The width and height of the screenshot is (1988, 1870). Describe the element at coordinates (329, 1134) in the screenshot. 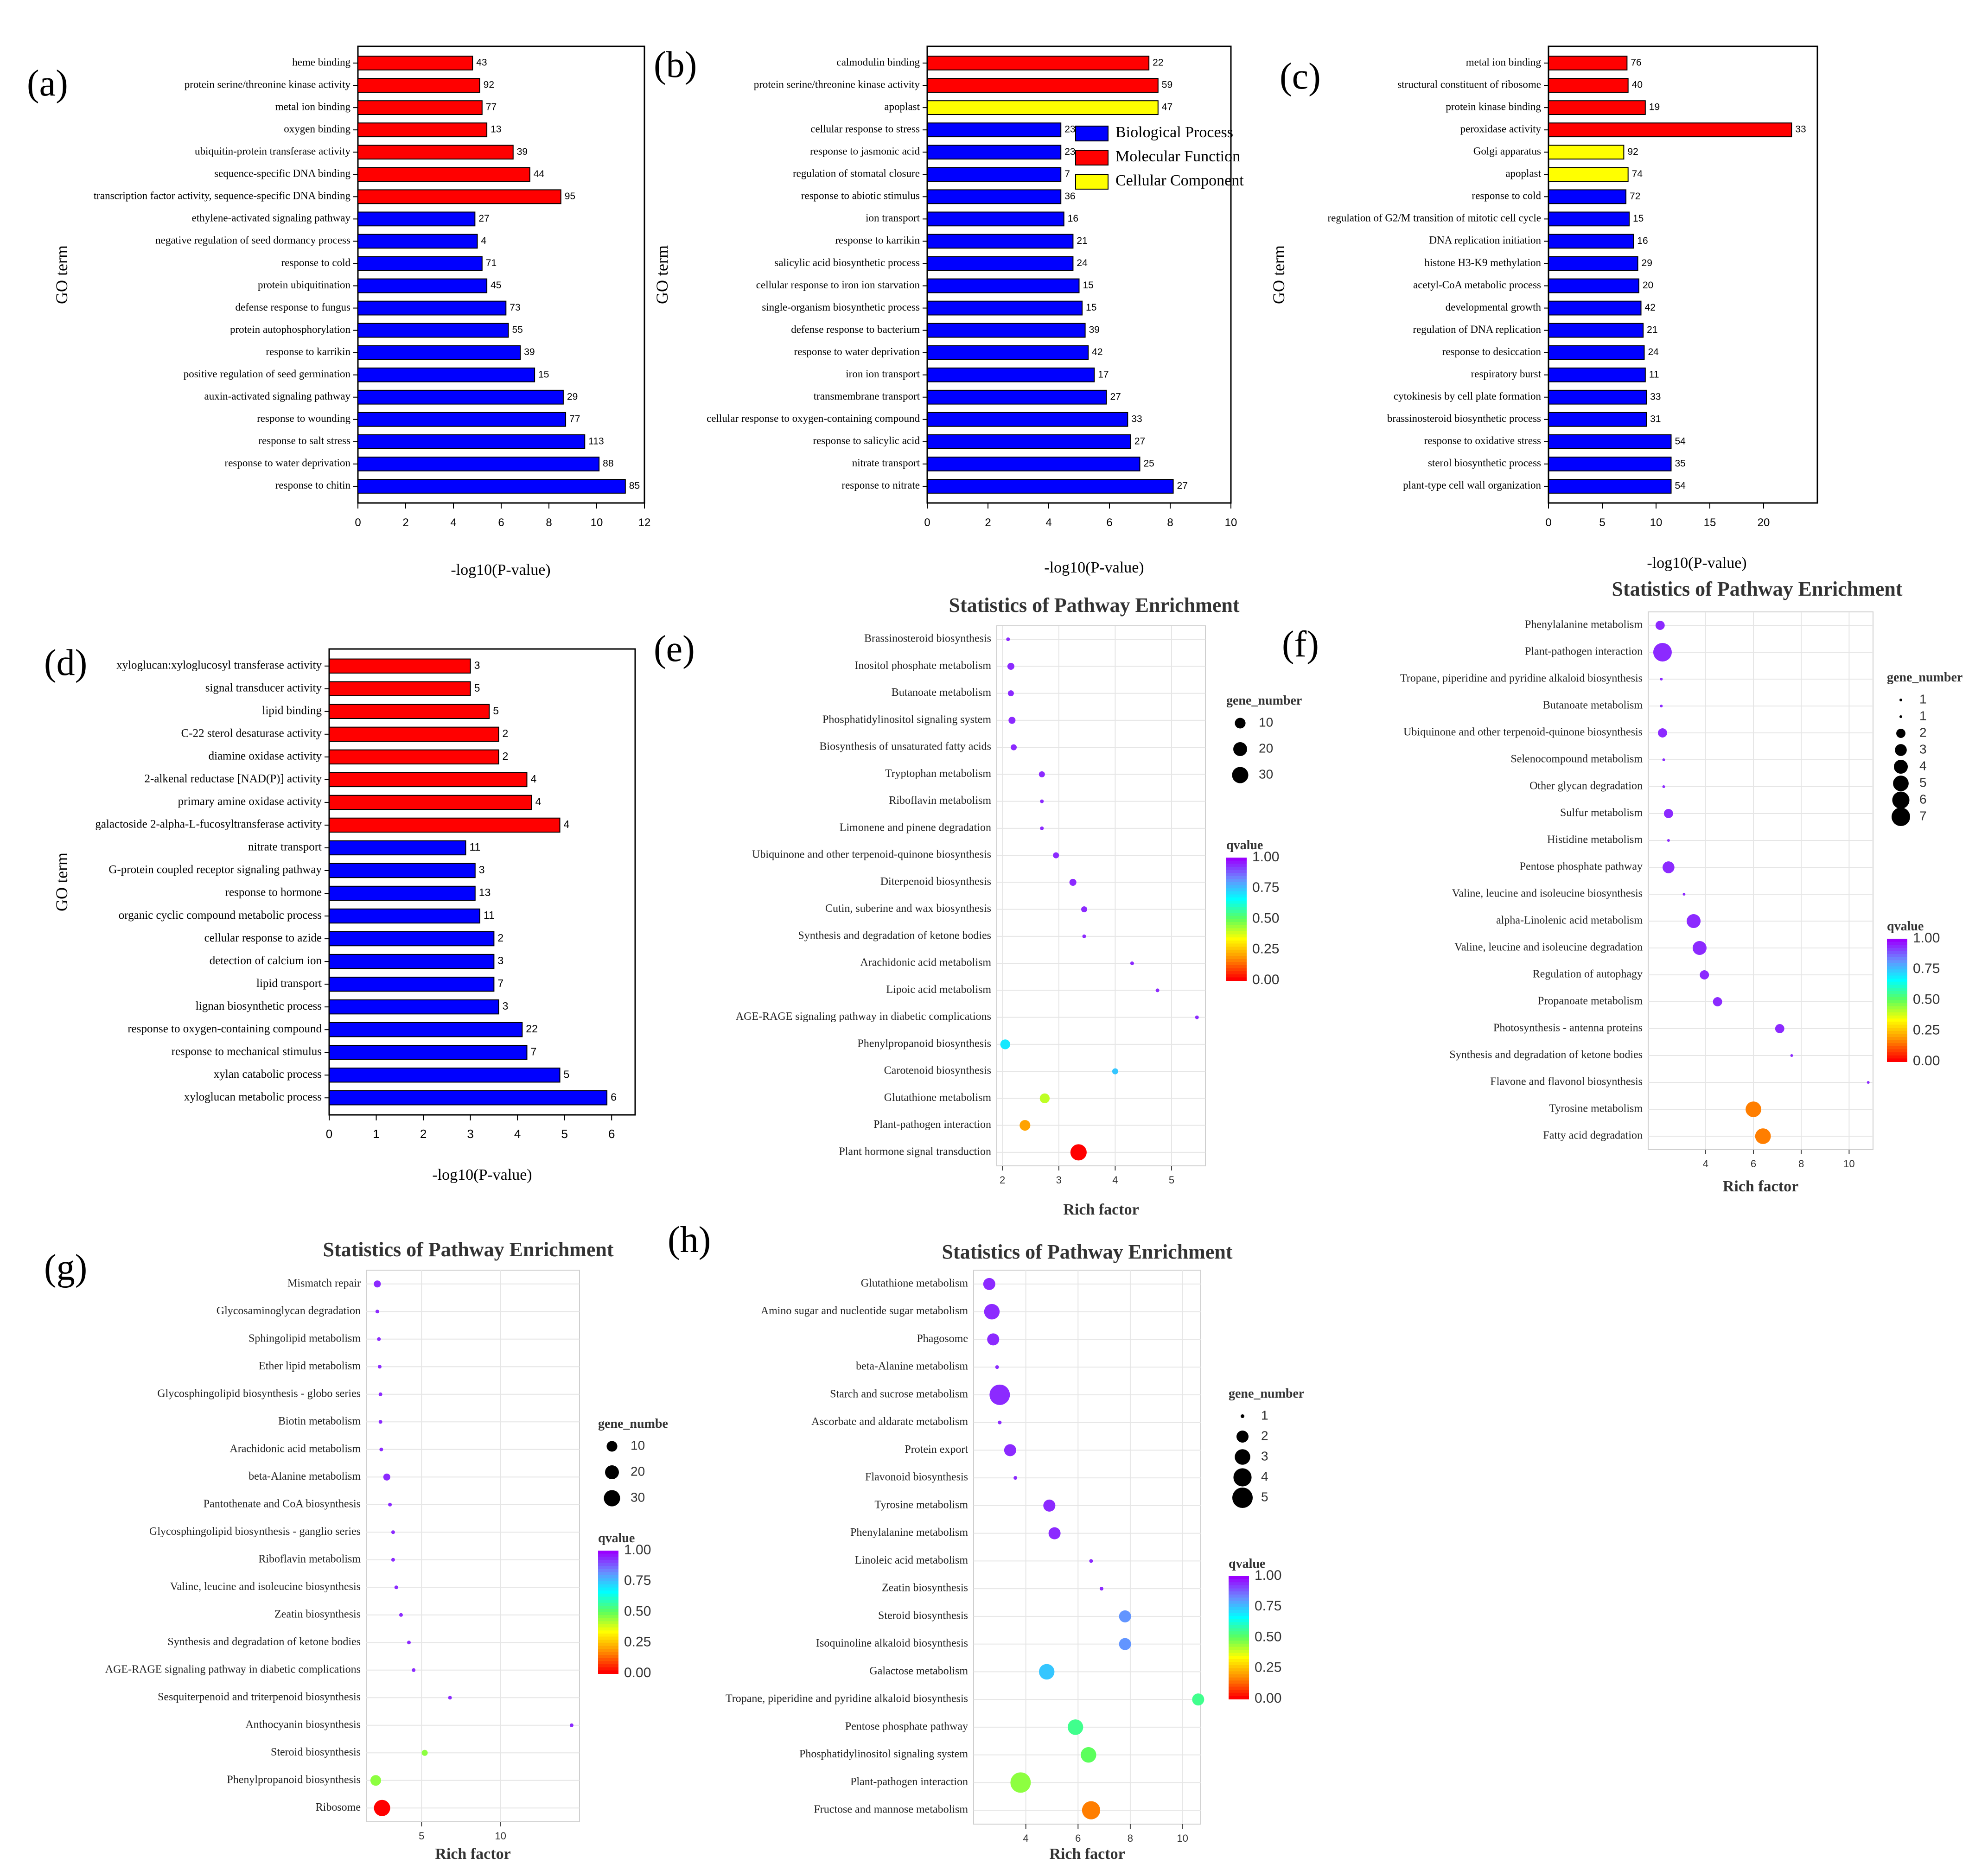

I see `x-tick-label: 0` at that location.